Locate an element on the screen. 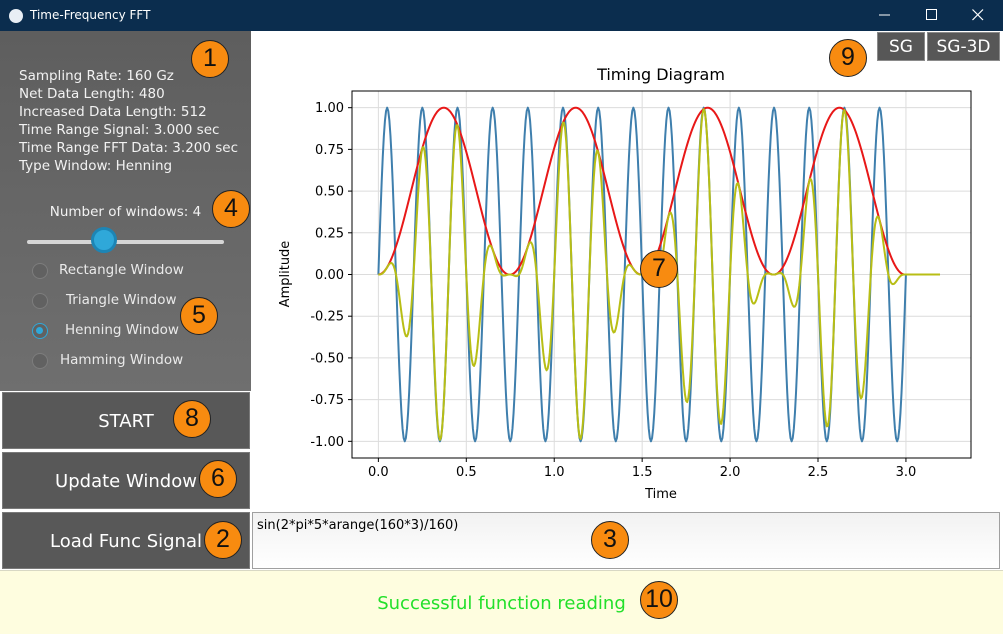 The width and height of the screenshot is (1003, 634). y-tick-label: -0.25 is located at coordinates (327, 317).